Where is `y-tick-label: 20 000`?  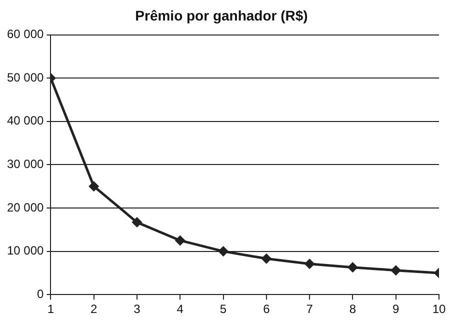 y-tick-label: 20 000 is located at coordinates (25, 207).